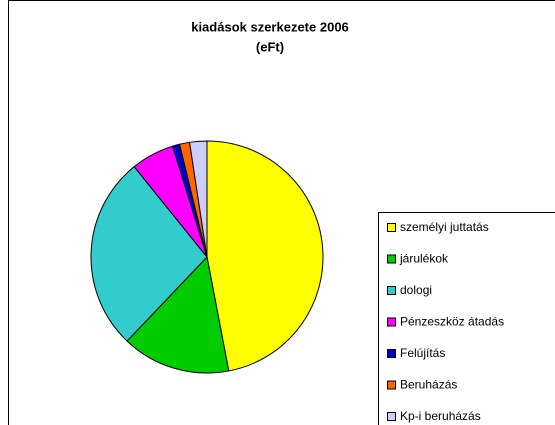  What do you see at coordinates (270, 46) in the screenshot?
I see `chart-title: (eFt)` at bounding box center [270, 46].